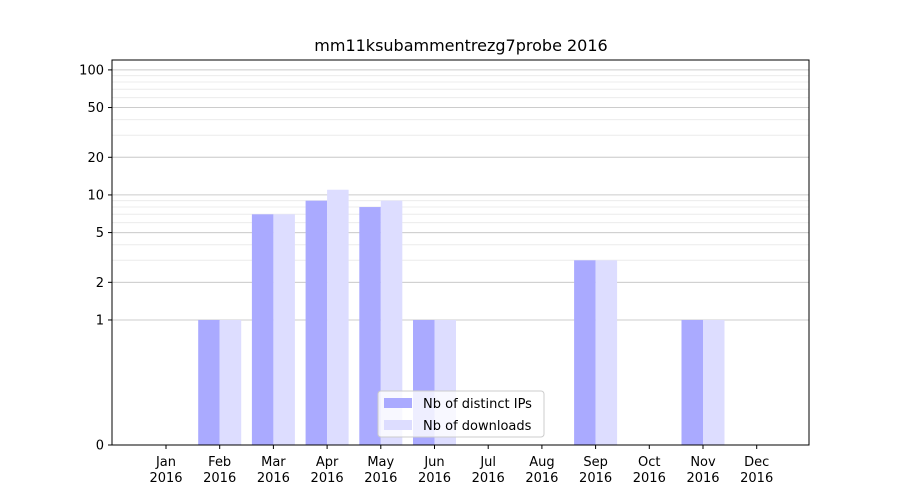  I want to click on x-tick-label: Aug 2016, so click(541, 470).